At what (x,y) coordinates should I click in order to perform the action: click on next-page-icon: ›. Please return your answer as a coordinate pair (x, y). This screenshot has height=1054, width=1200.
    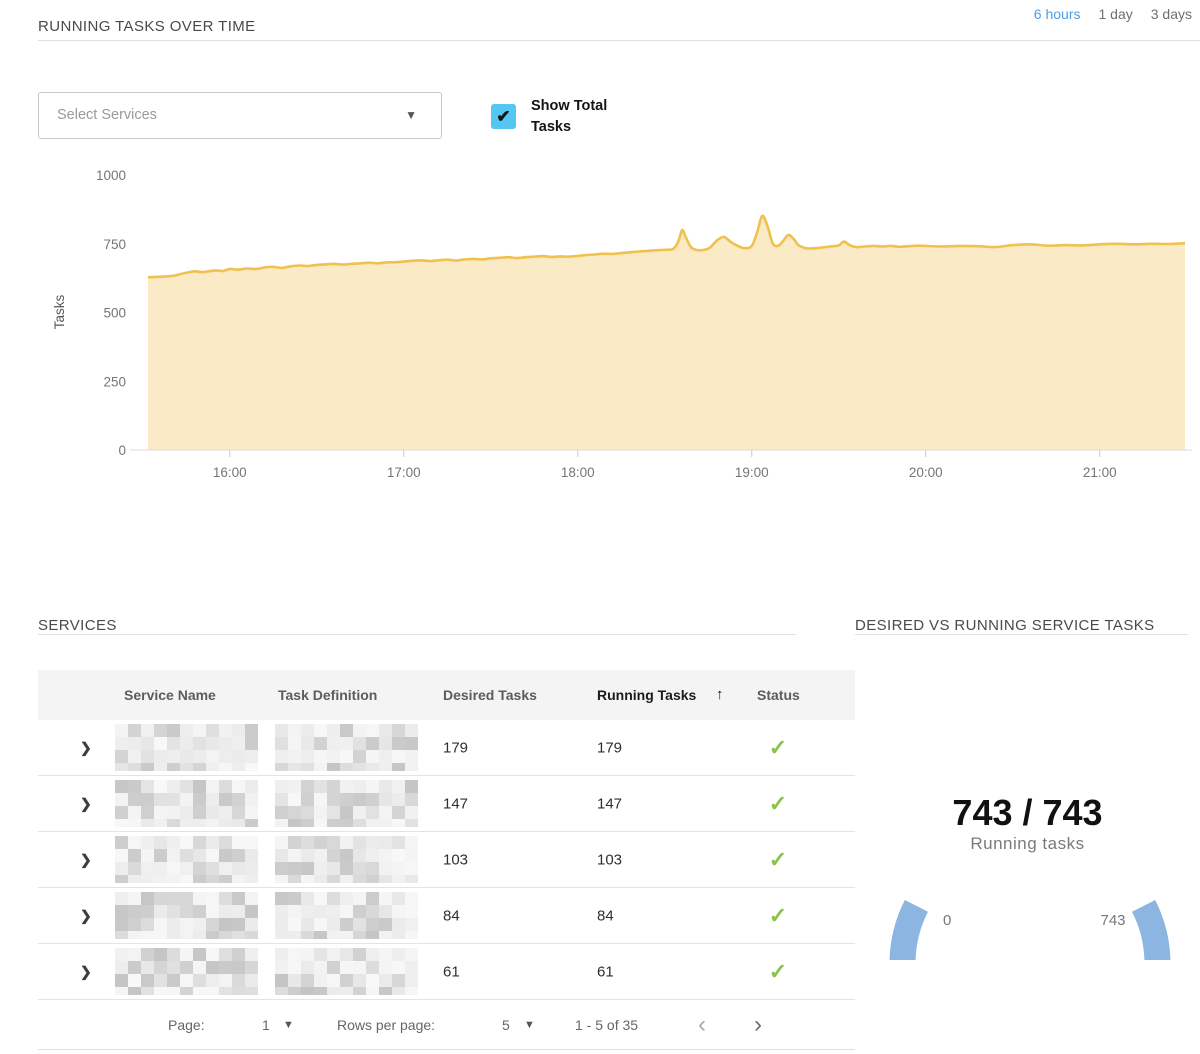
    Looking at the image, I should click on (758, 1024).